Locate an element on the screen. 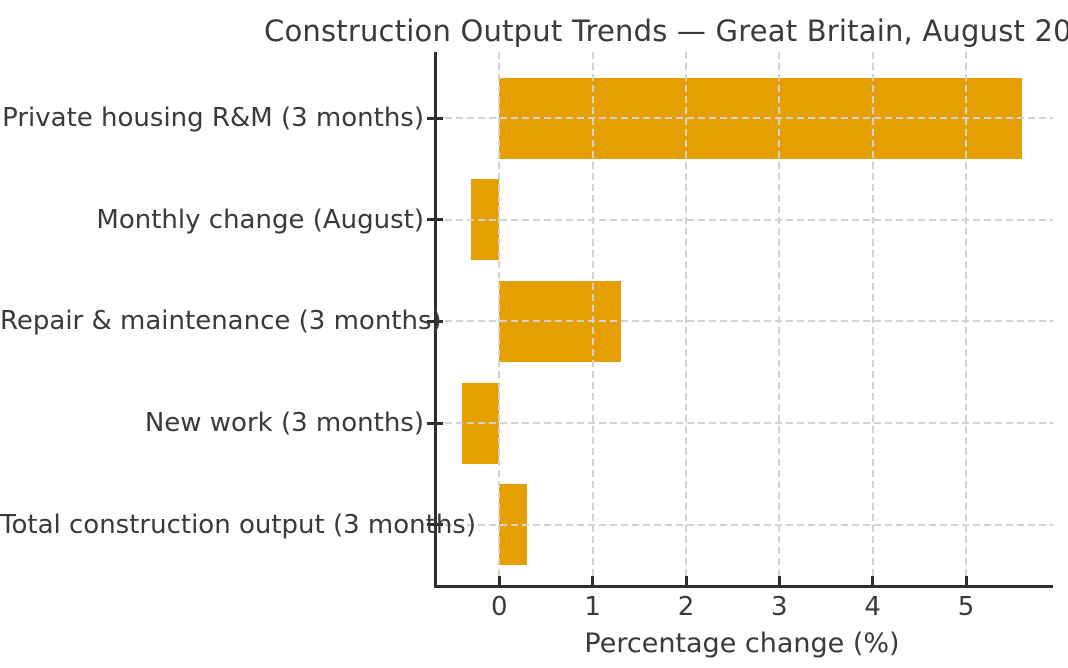  x-tick-label: 4 is located at coordinates (872, 607).